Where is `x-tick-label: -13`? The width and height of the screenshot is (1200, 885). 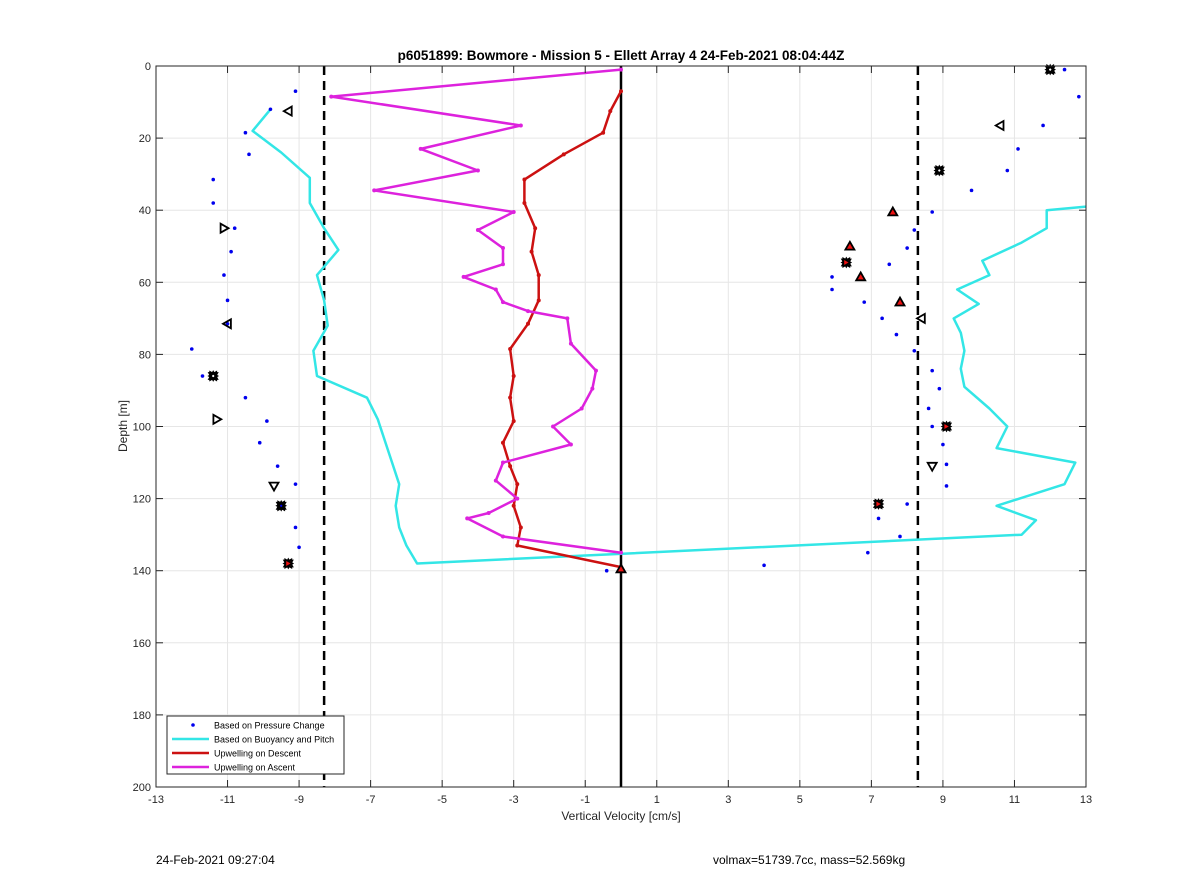
x-tick-label: -13 is located at coordinates (156, 800).